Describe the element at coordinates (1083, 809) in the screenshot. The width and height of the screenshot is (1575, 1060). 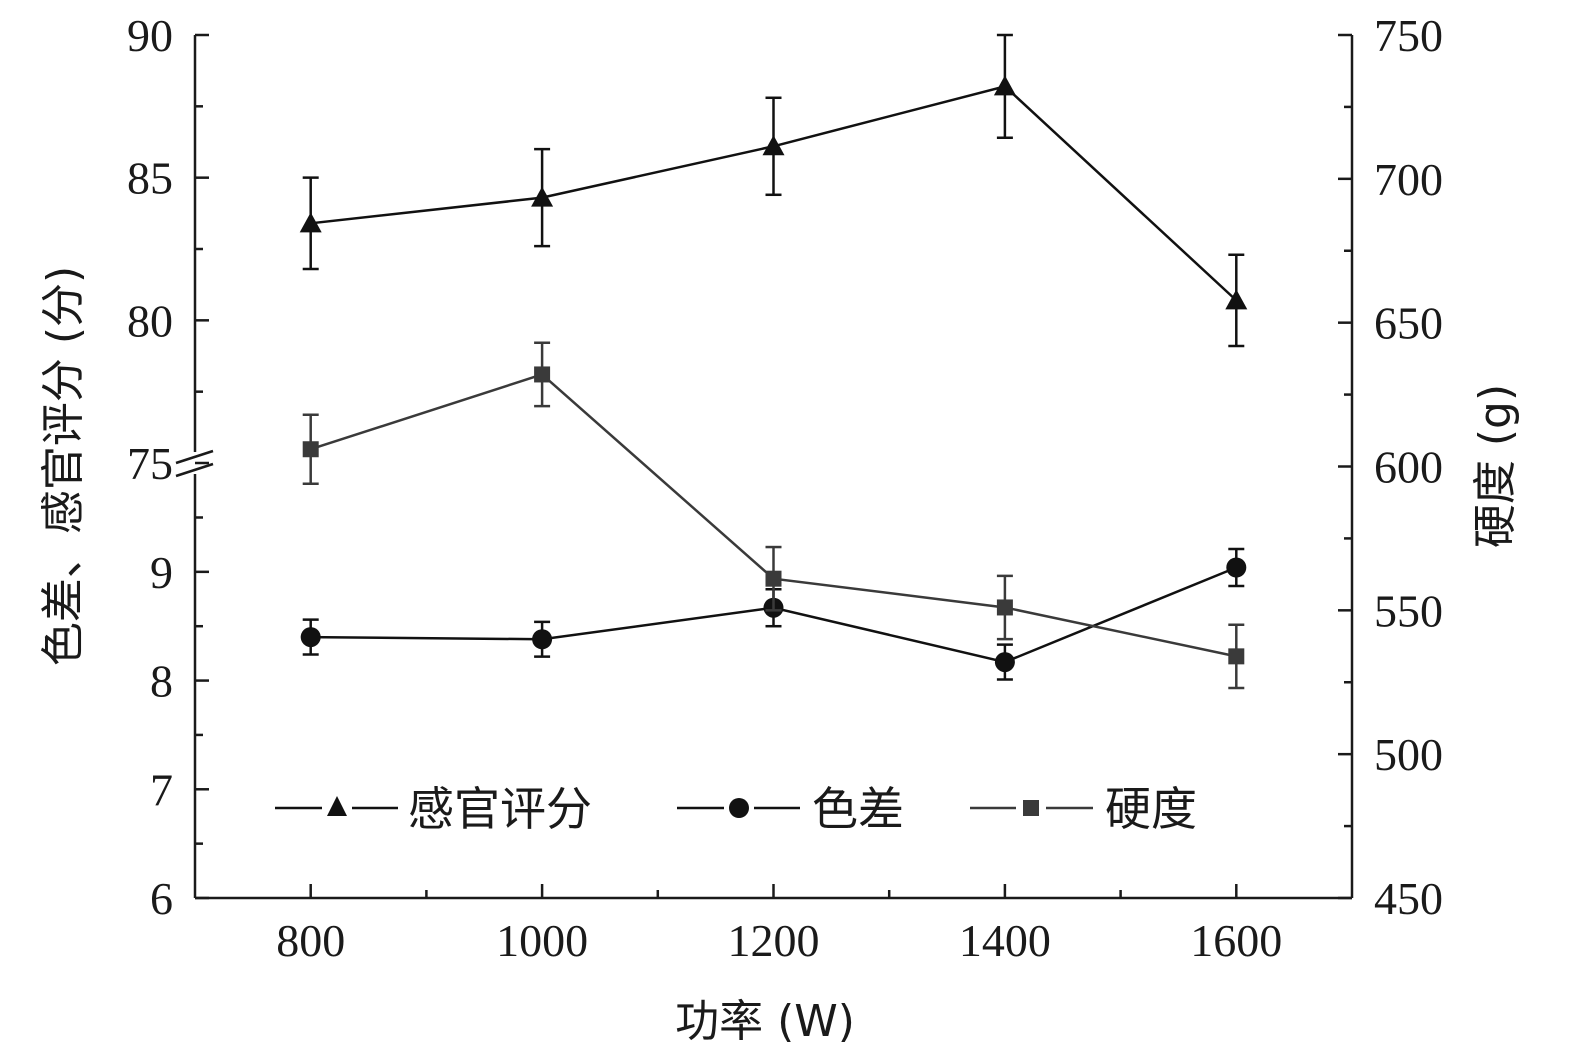
I see `legend-item-hardness: 硬度` at that location.